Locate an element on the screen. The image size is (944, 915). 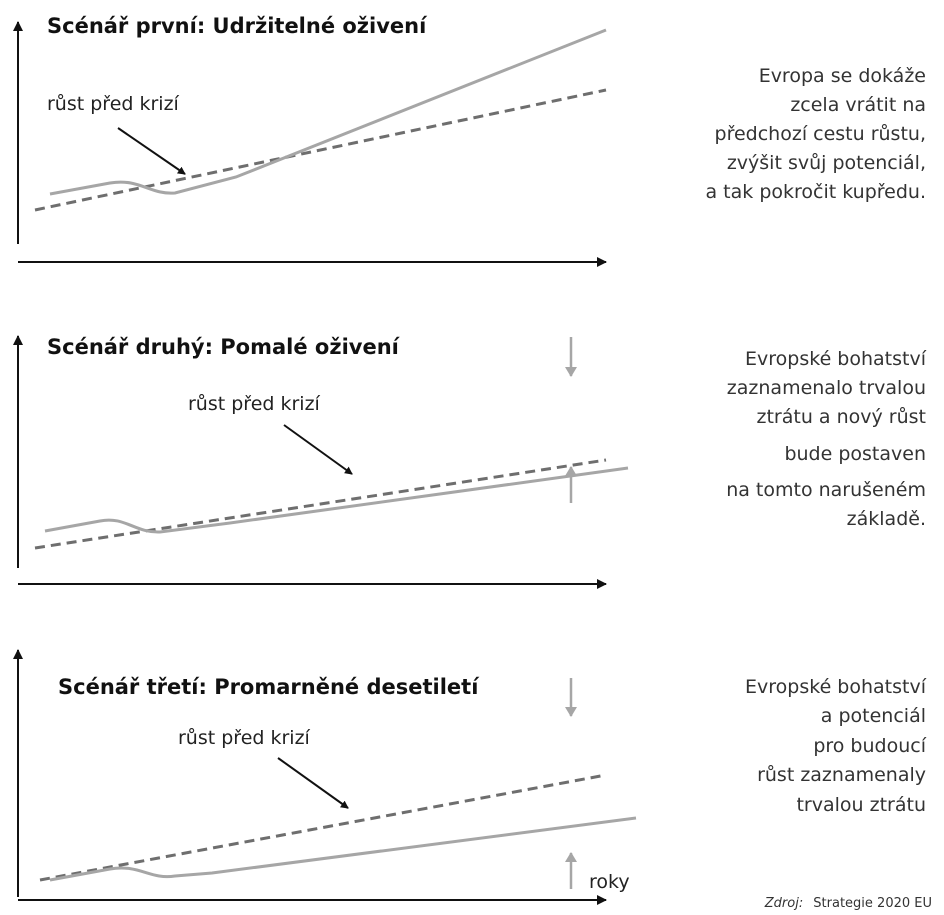
description-line: pro budoucí is located at coordinates (869, 746).